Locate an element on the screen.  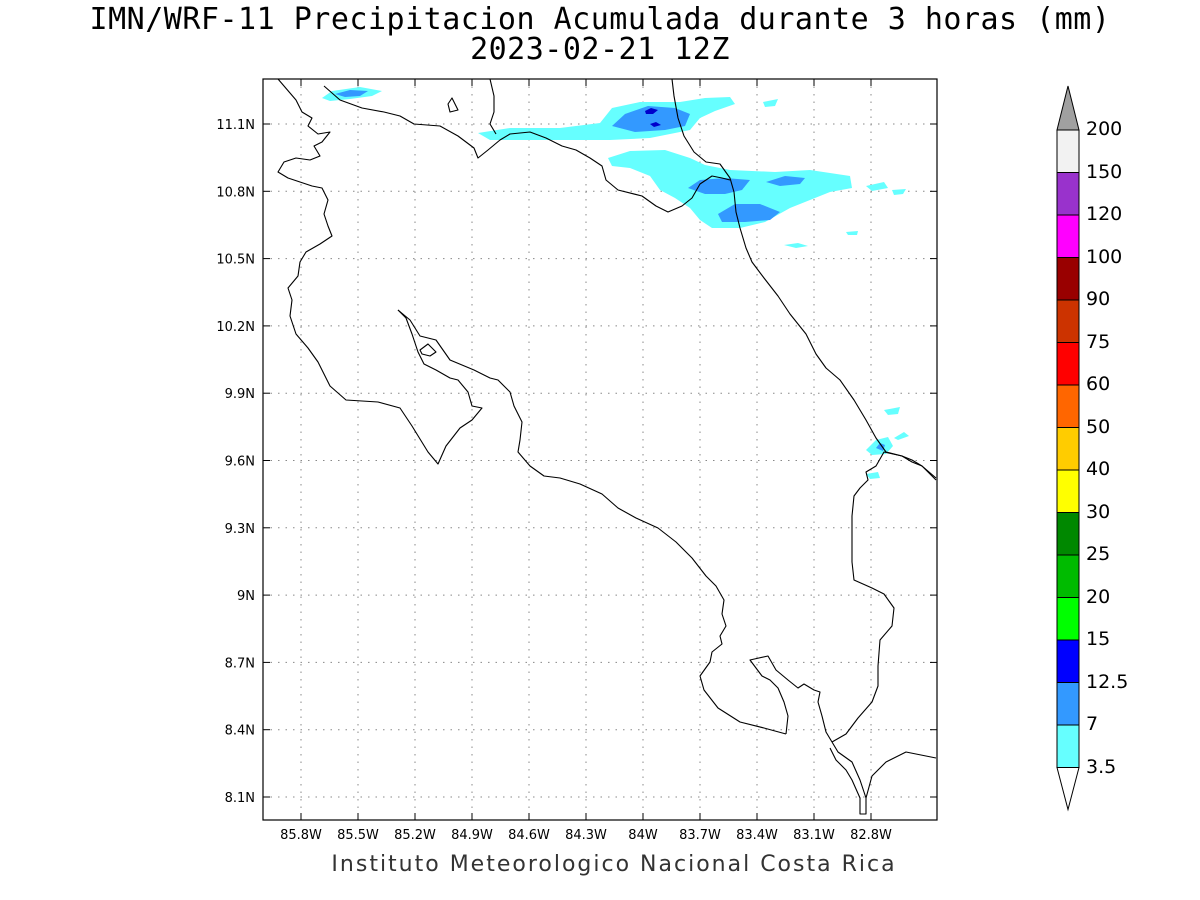
nicaragua-border is located at coordinates (527, 149).